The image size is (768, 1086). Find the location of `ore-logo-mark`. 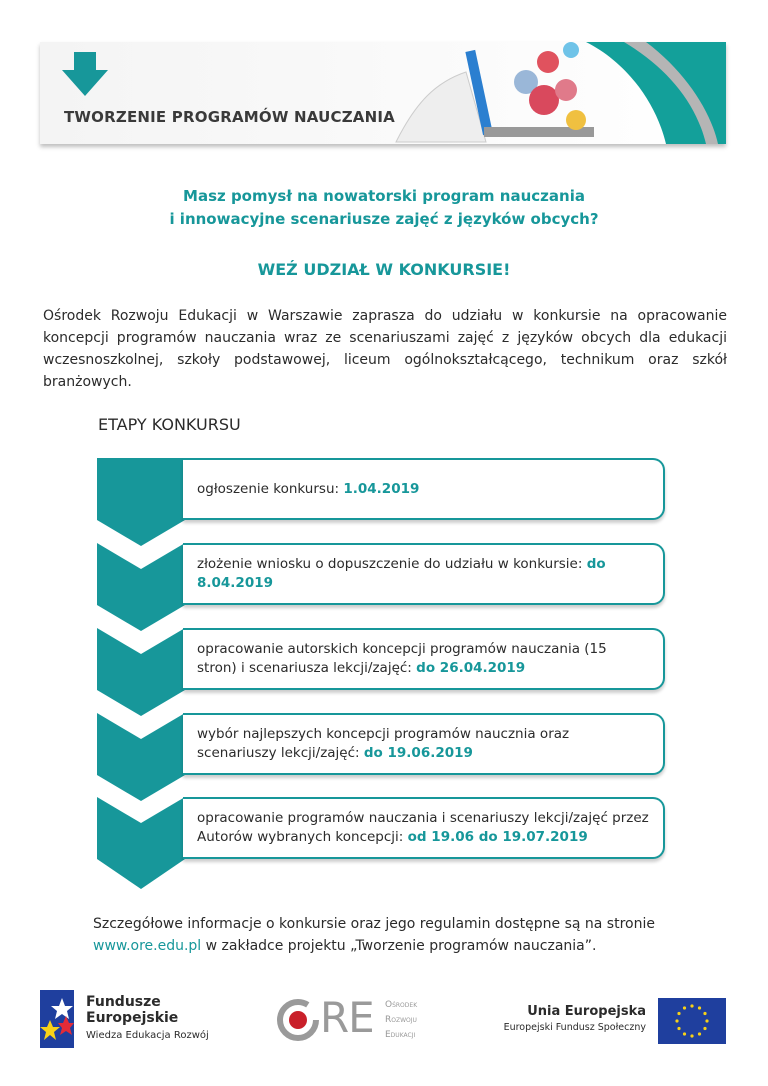

ore-logo-mark is located at coordinates (298, 1020).